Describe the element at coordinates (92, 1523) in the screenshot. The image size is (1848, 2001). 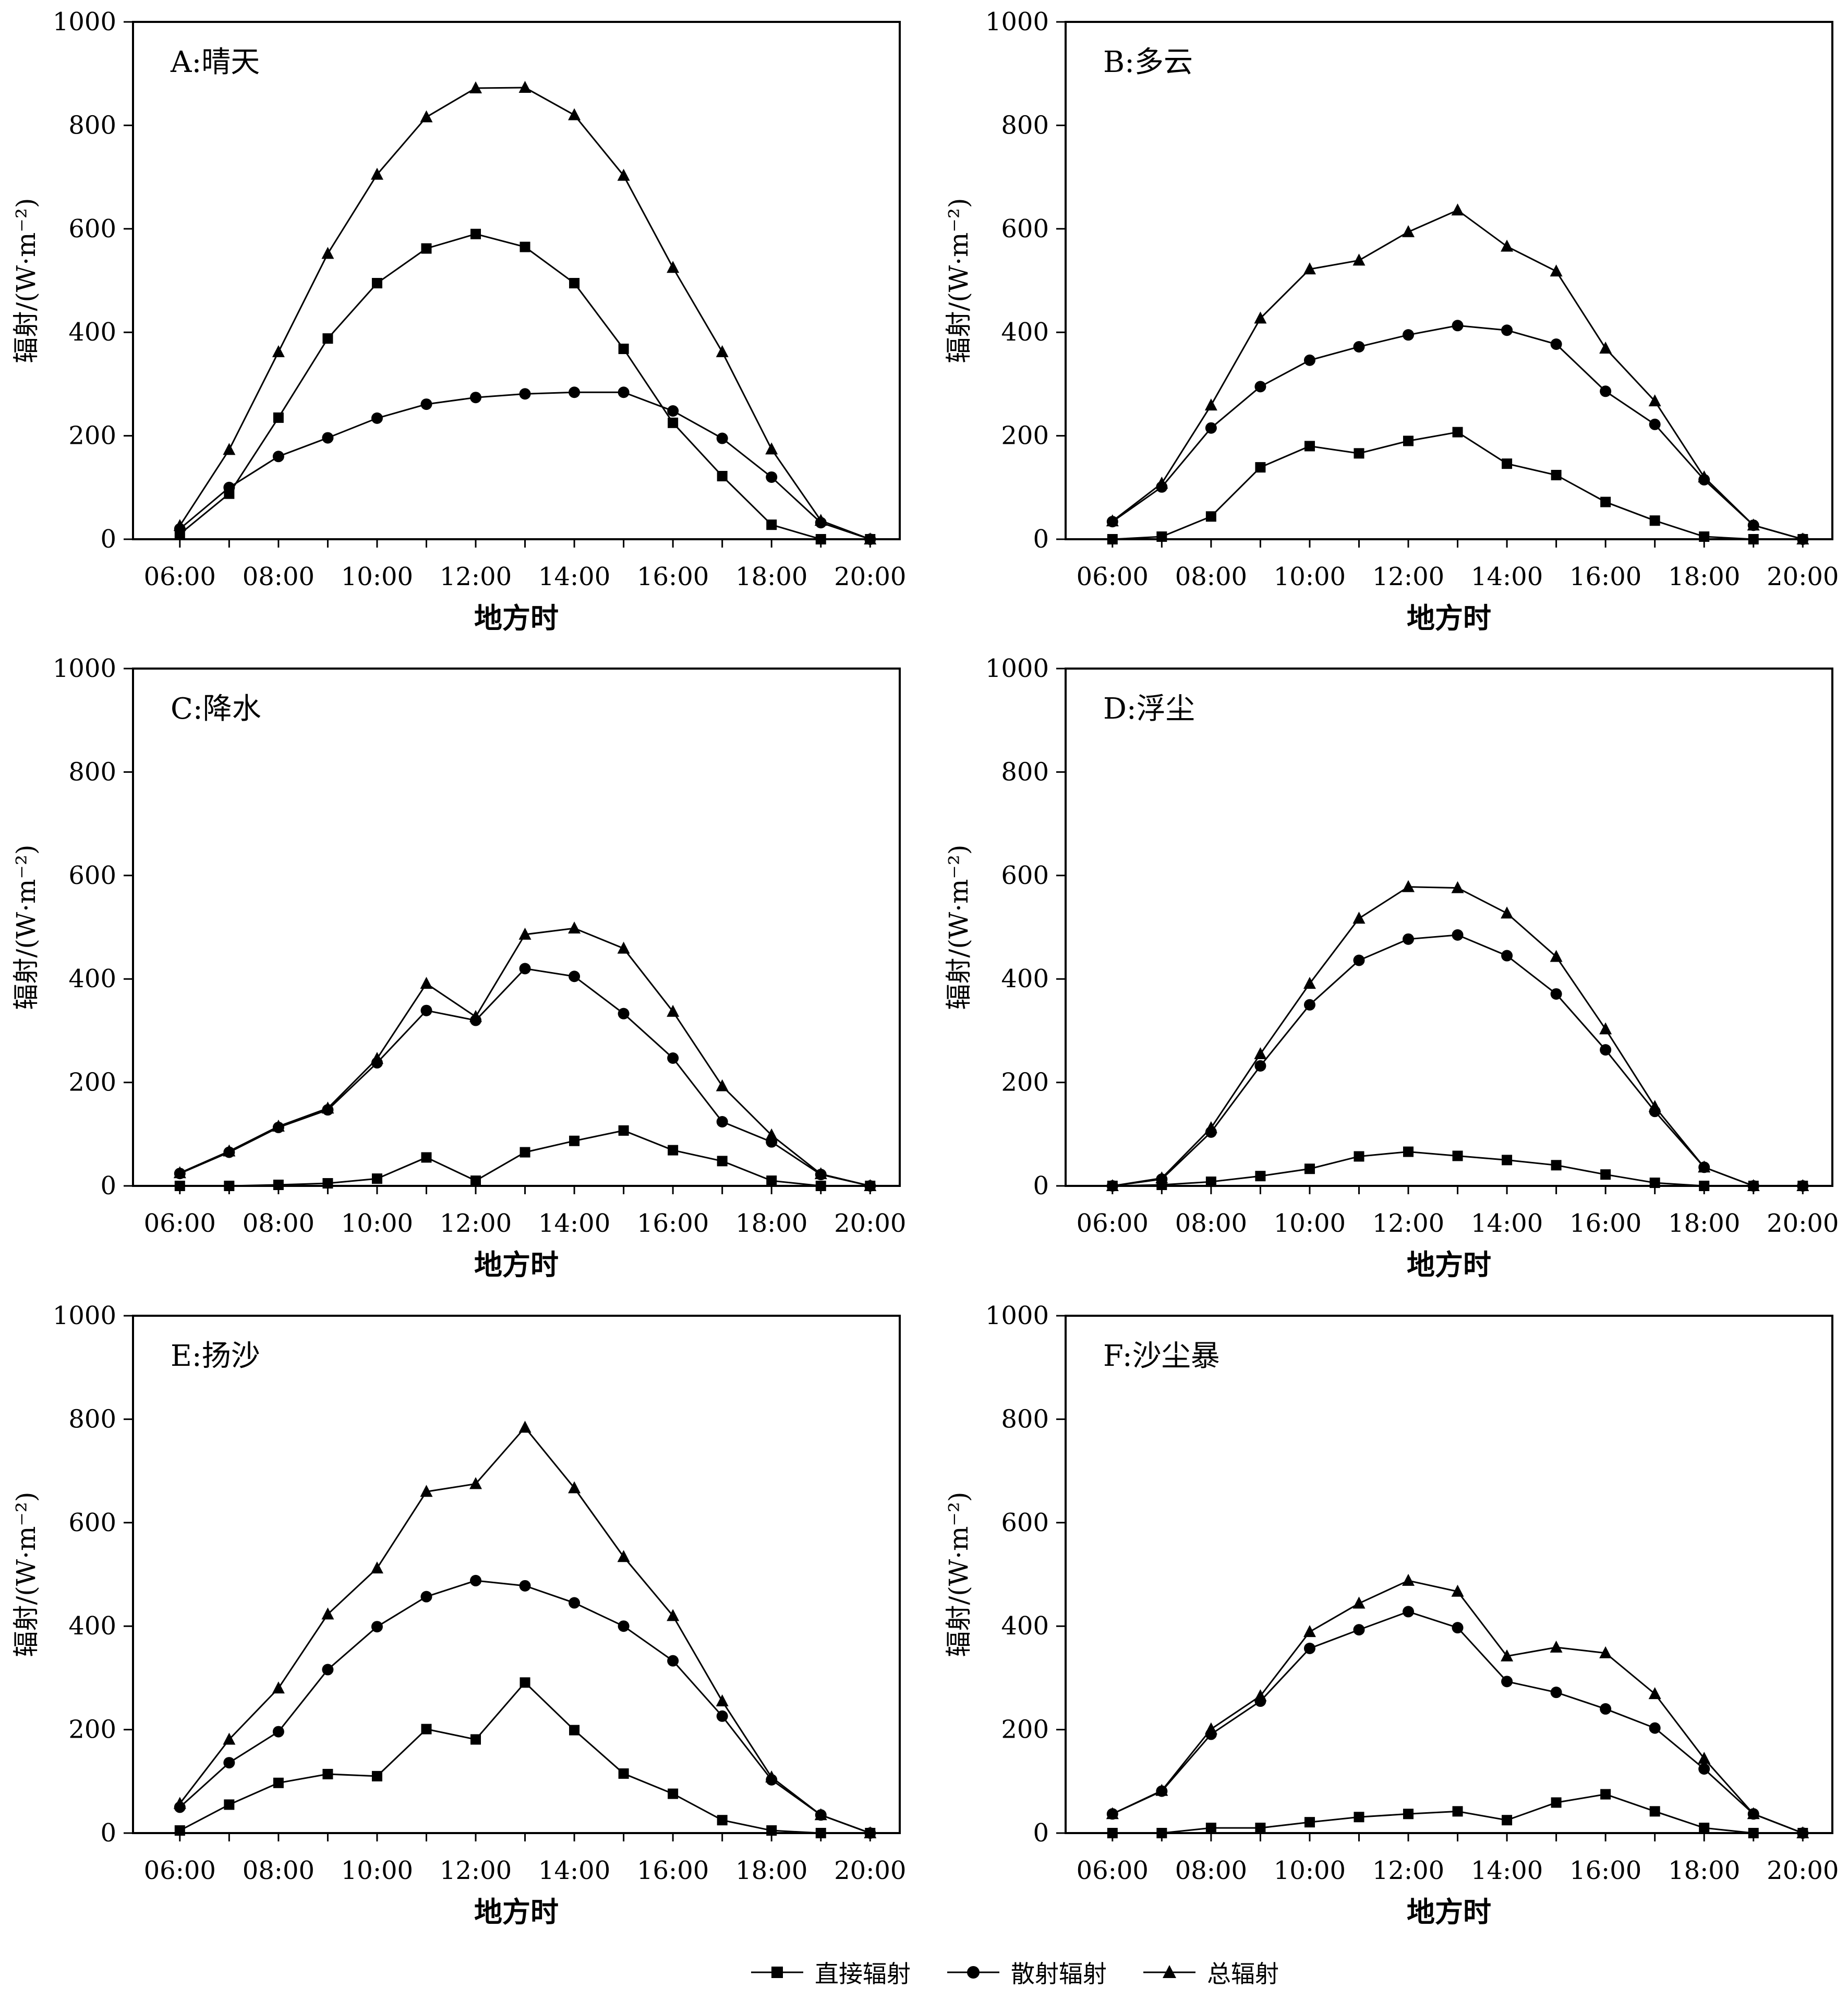
I see `y-tick-label: 600` at that location.